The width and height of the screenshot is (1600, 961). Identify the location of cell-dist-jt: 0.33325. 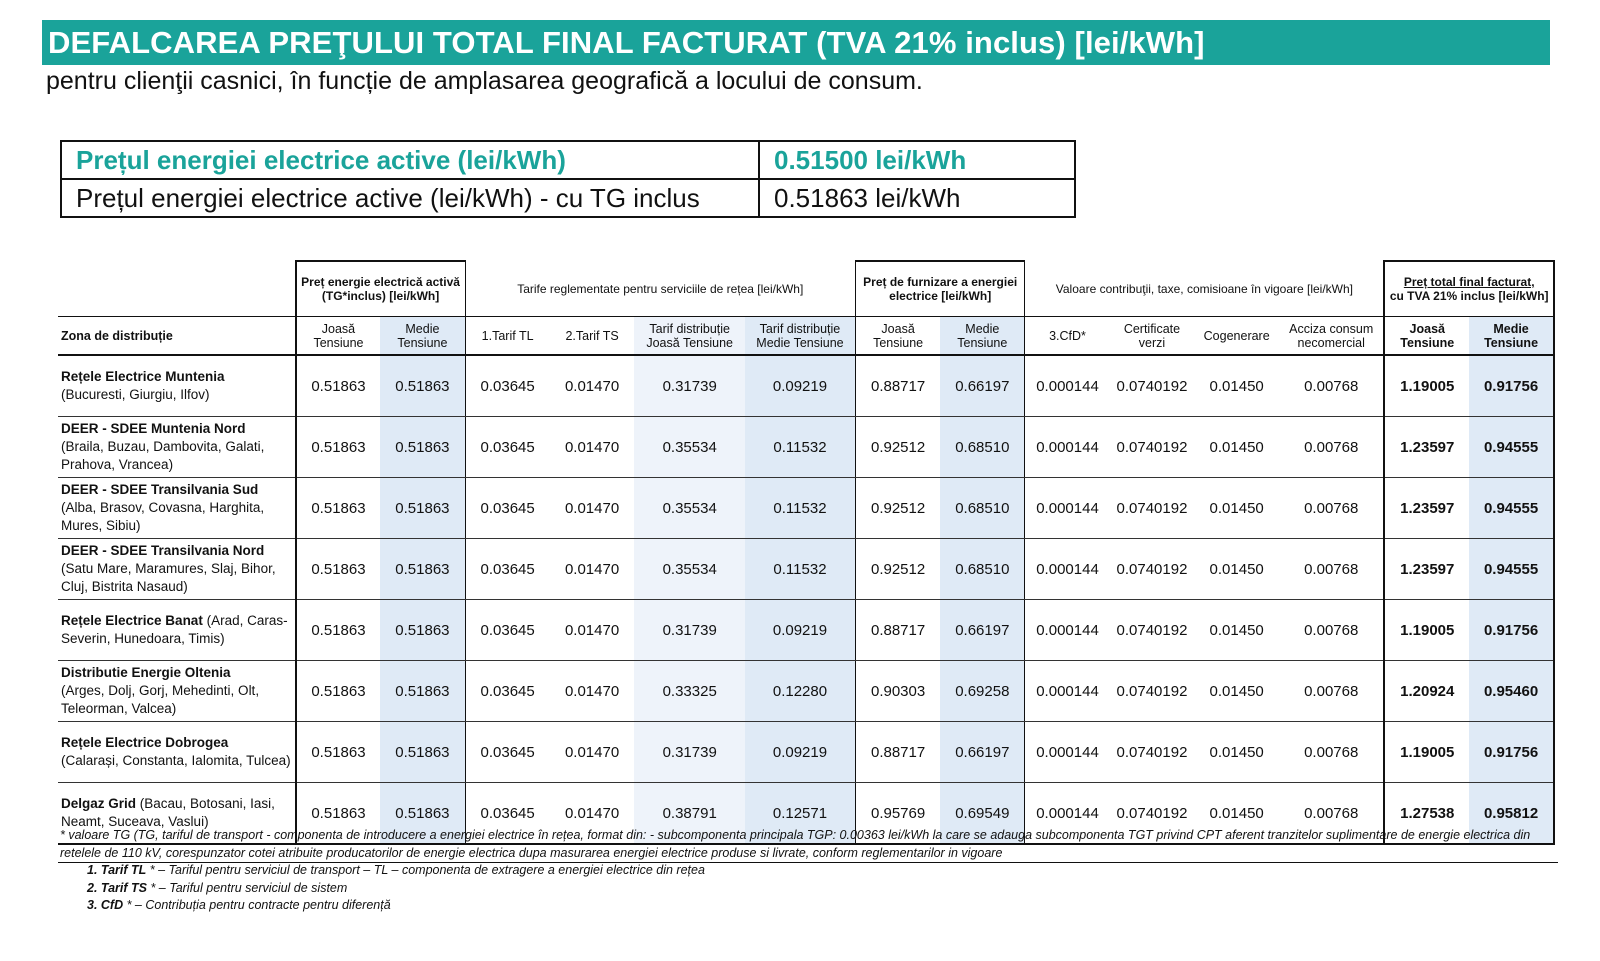
(689, 691).